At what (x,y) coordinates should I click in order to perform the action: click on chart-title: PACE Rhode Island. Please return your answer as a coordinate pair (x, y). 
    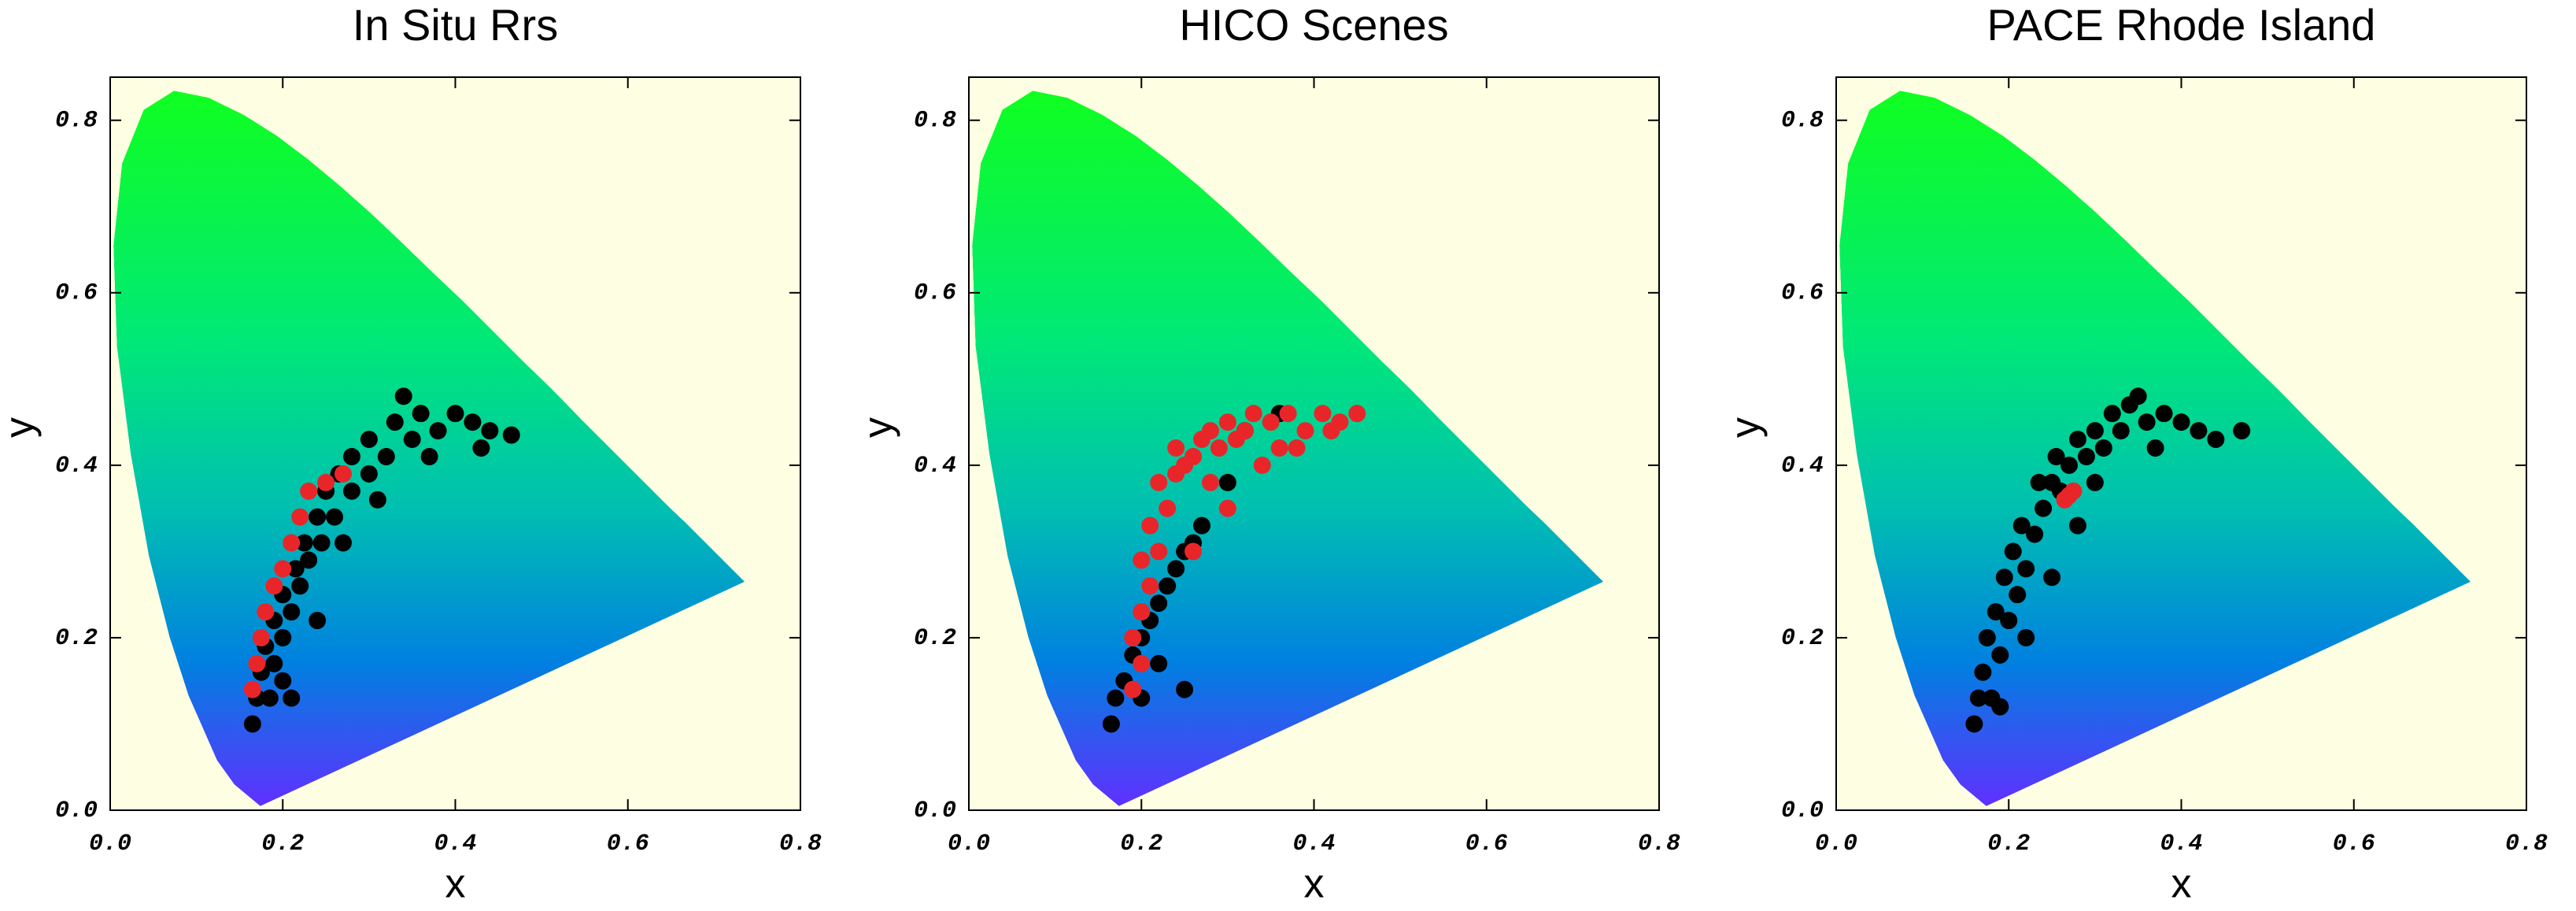
    Looking at the image, I should click on (2181, 25).